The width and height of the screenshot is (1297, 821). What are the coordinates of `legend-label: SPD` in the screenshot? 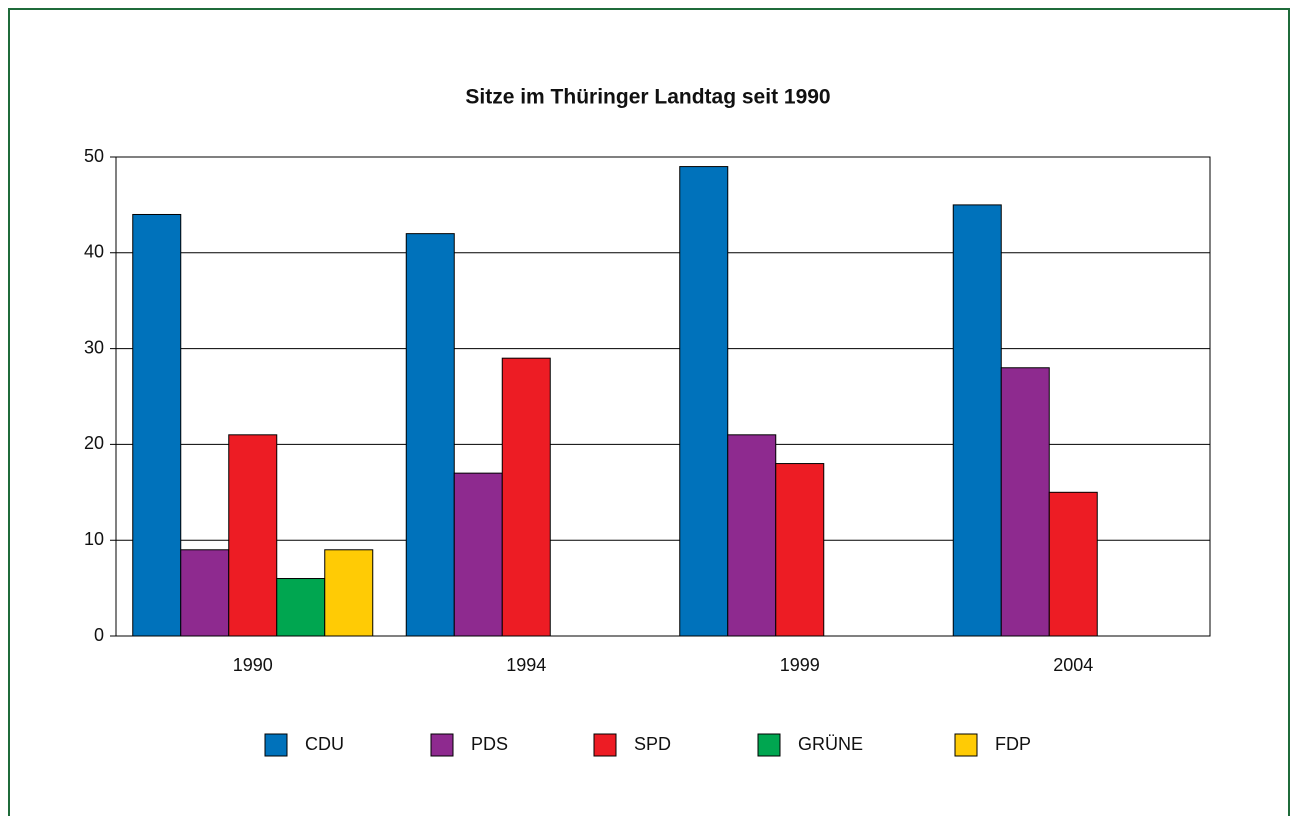 It's located at (652, 744).